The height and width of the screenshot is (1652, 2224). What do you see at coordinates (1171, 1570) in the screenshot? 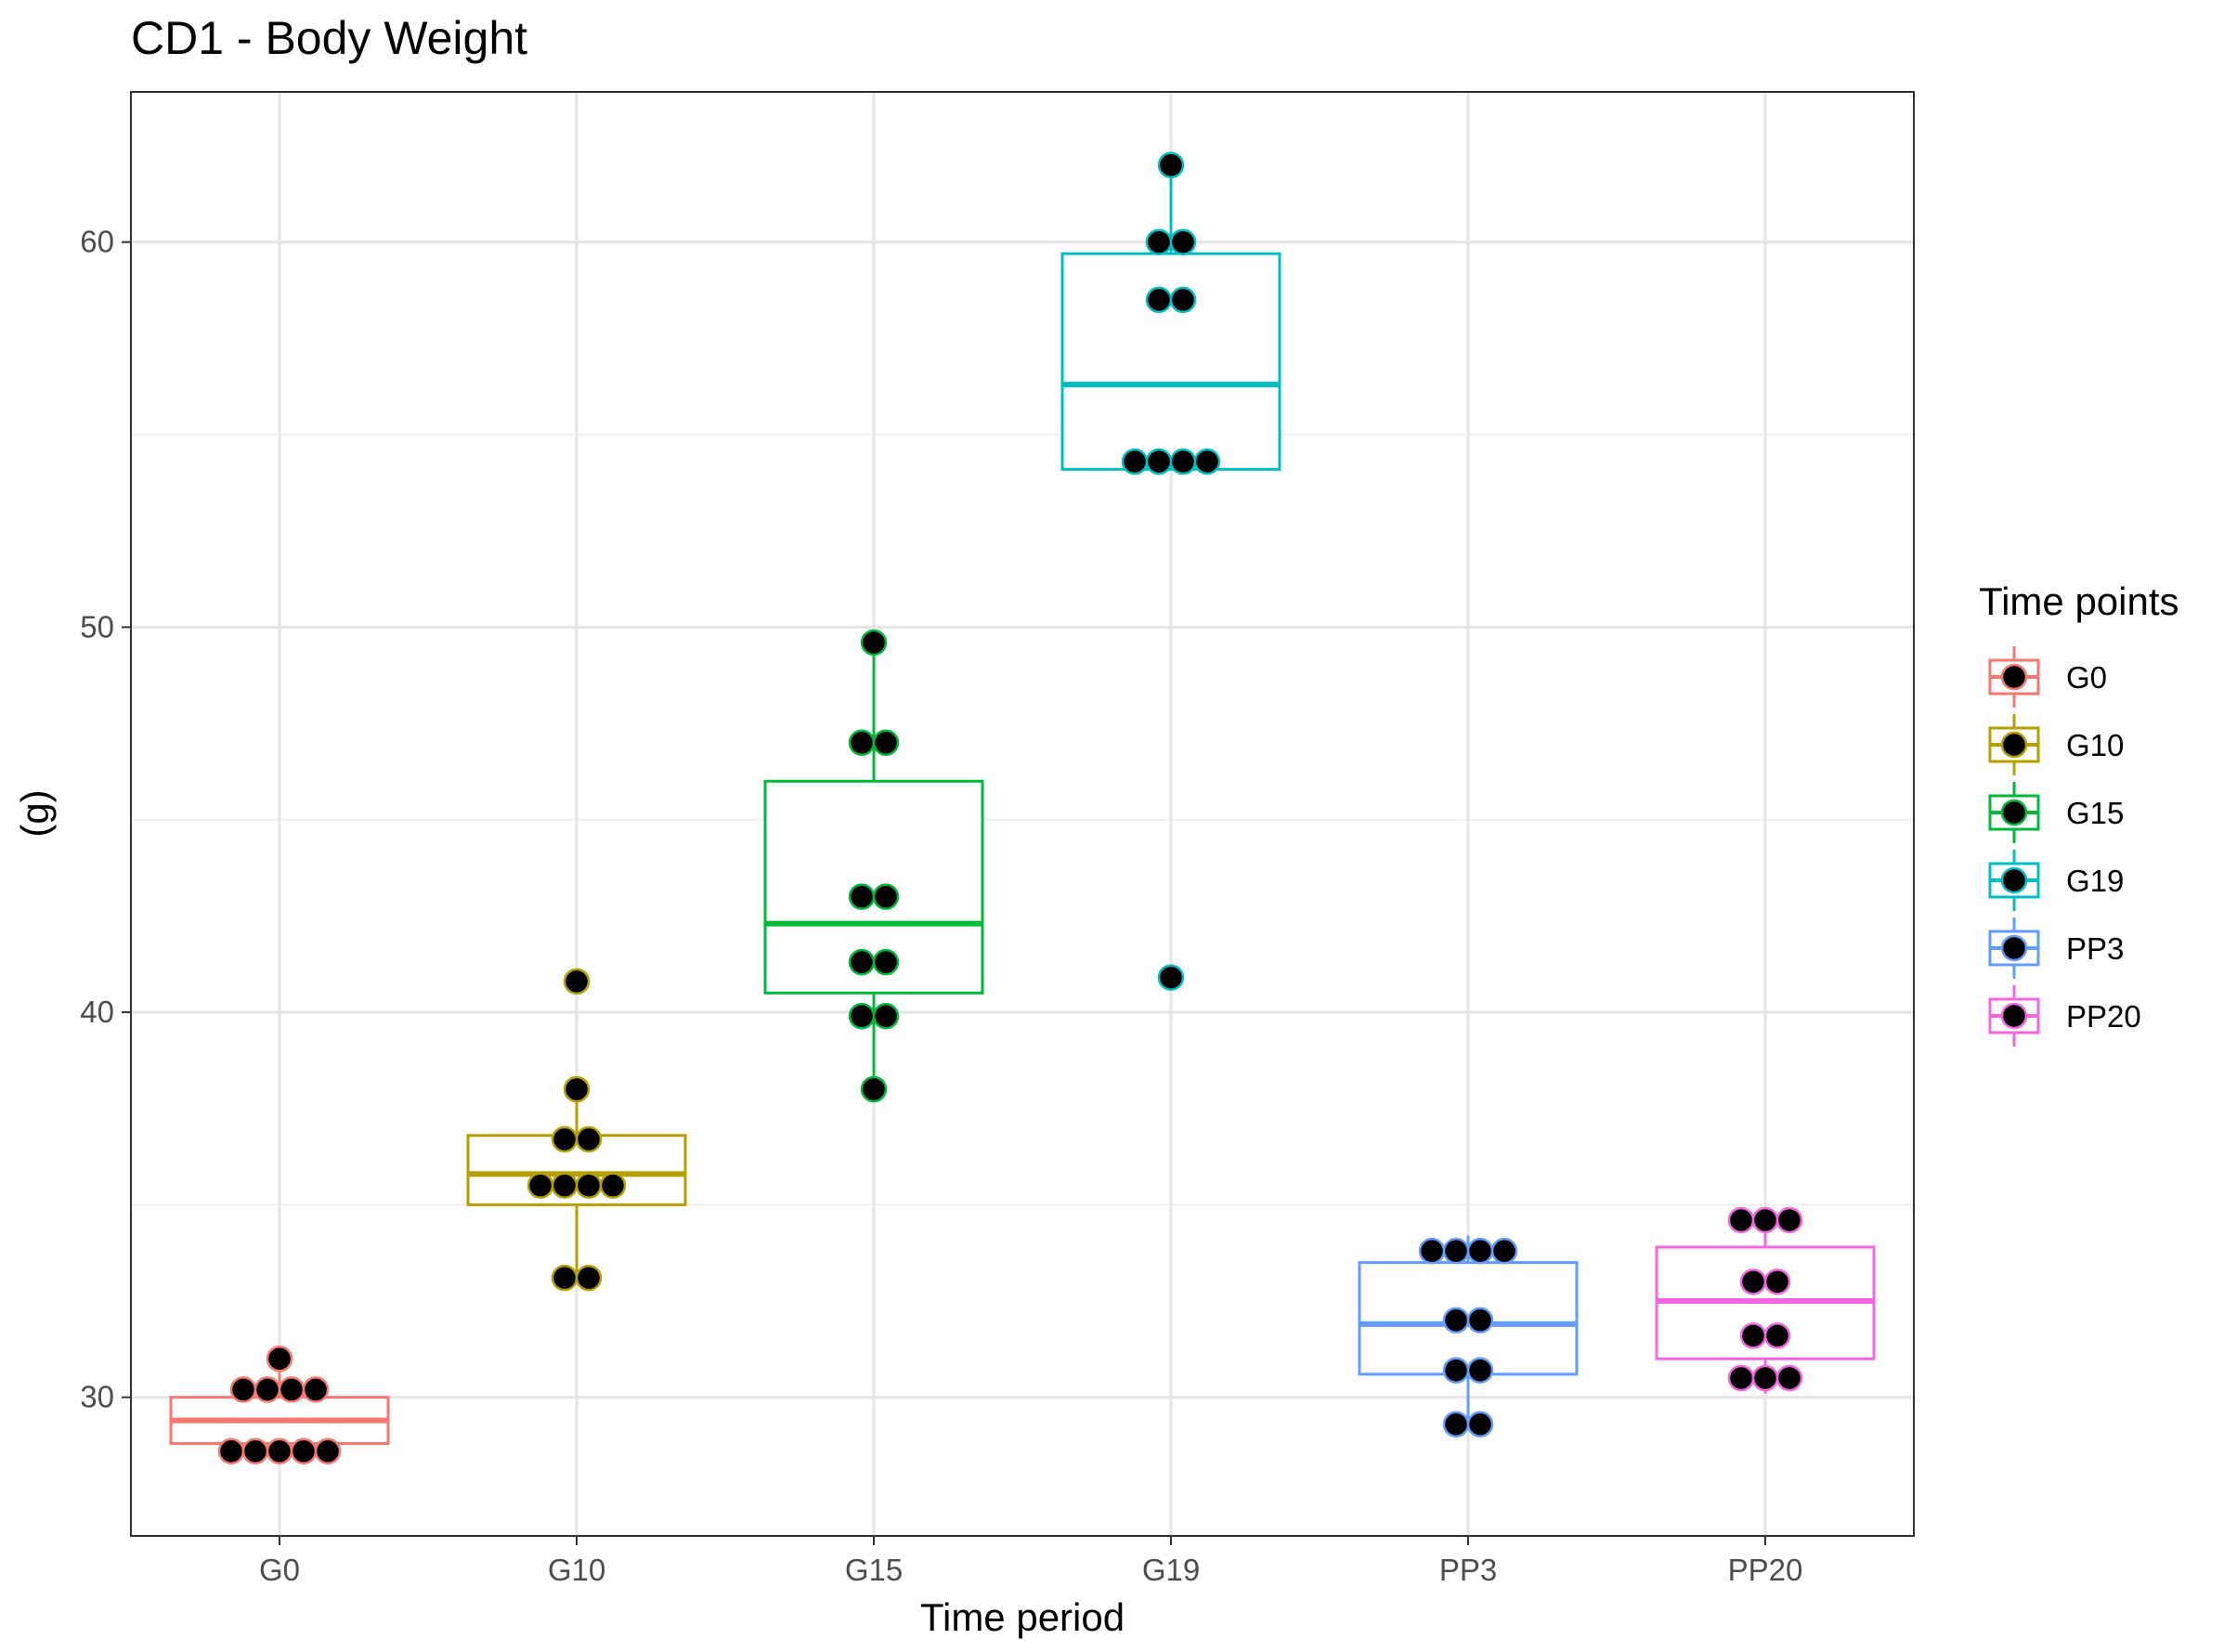
I see `x-tick-label: G19` at bounding box center [1171, 1570].